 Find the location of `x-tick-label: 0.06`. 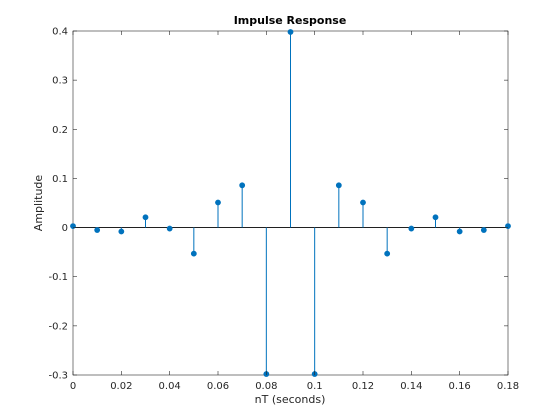

x-tick-label: 0.06 is located at coordinates (218, 386).